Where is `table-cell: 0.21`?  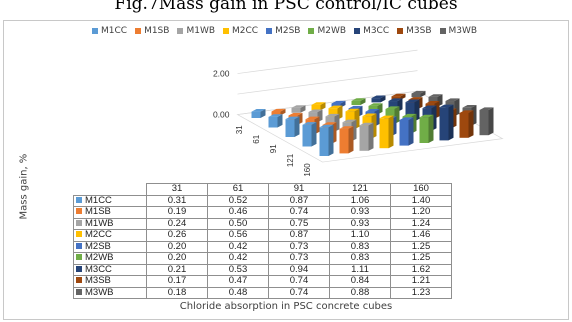 table-cell: 0.21 is located at coordinates (177, 269).